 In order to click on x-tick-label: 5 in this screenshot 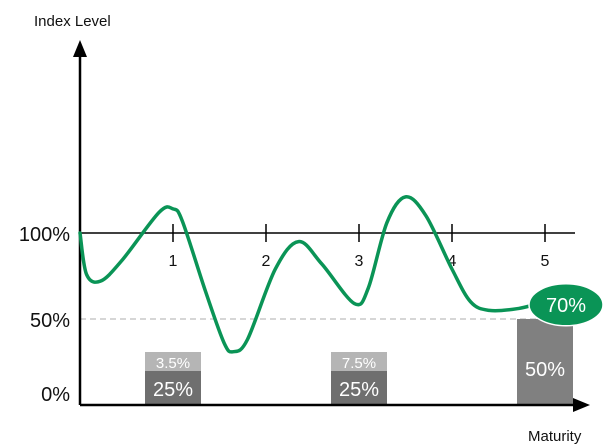, I will do `click(545, 261)`.